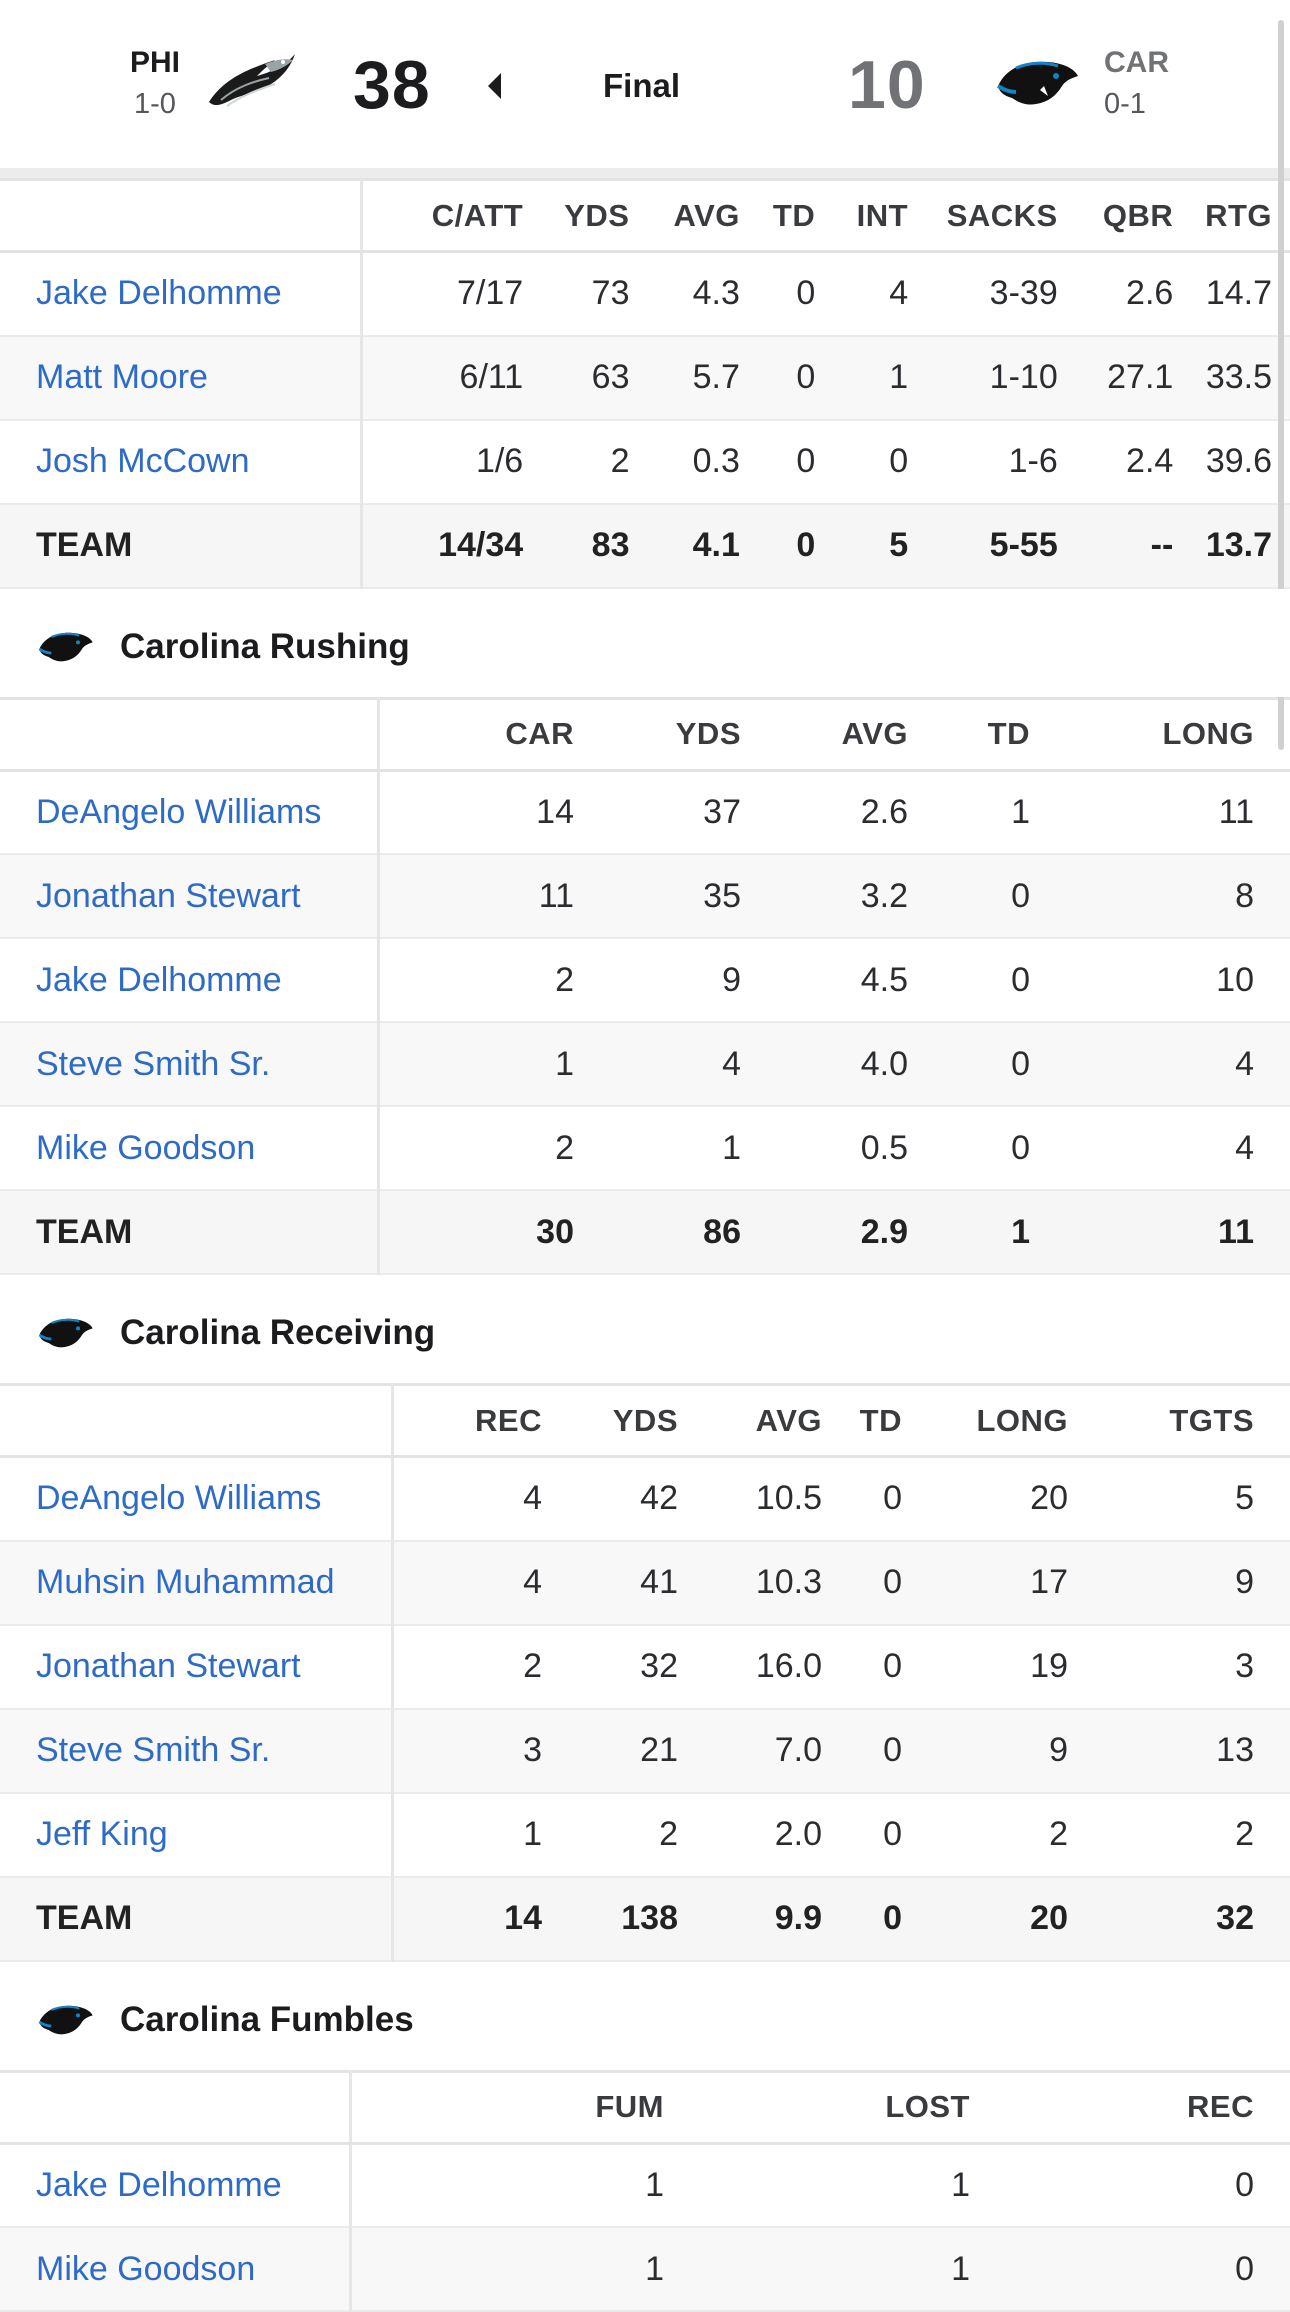 The image size is (1290, 2312). Describe the element at coordinates (1125, 104) in the screenshot. I see `away-team-record: 0-1` at that location.